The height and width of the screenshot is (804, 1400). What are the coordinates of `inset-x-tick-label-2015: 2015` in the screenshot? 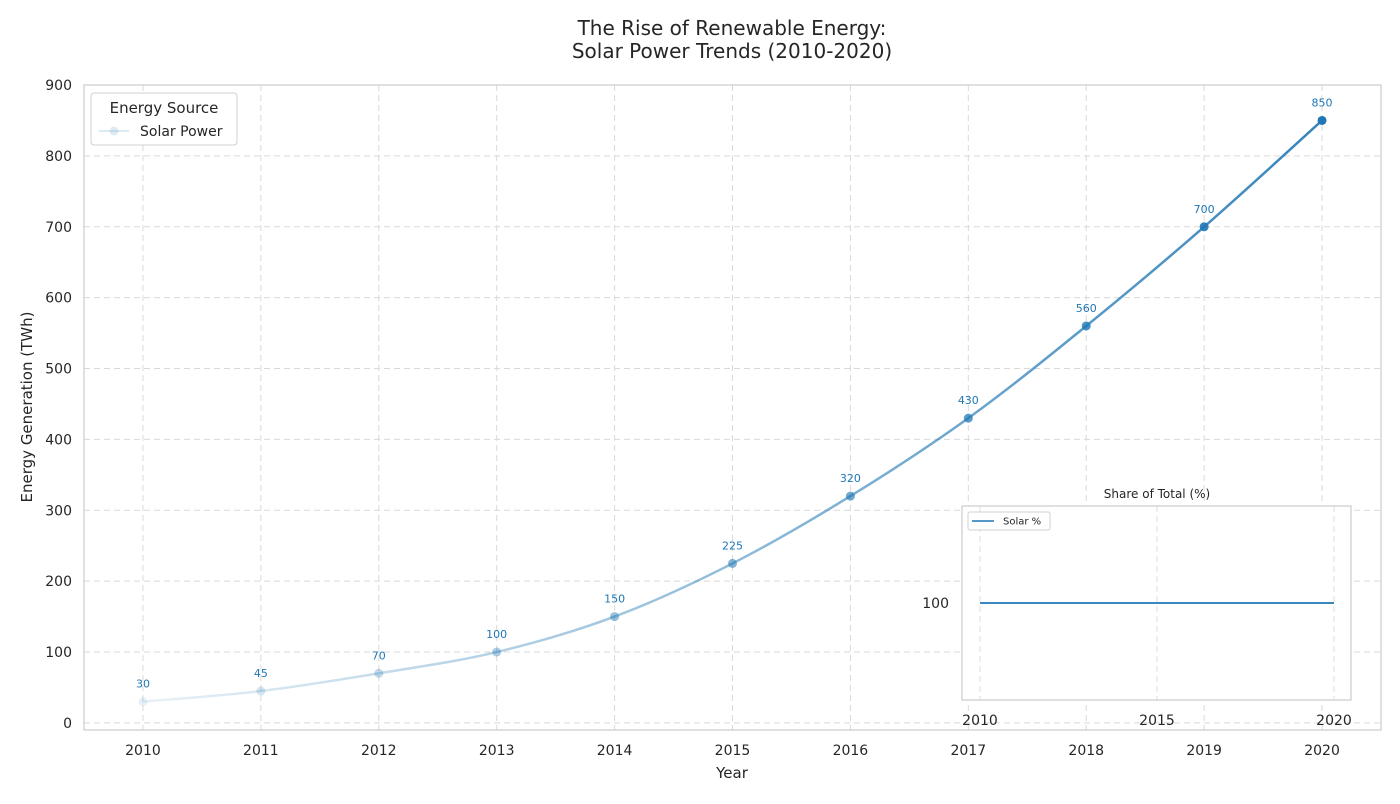 It's located at (1157, 721).